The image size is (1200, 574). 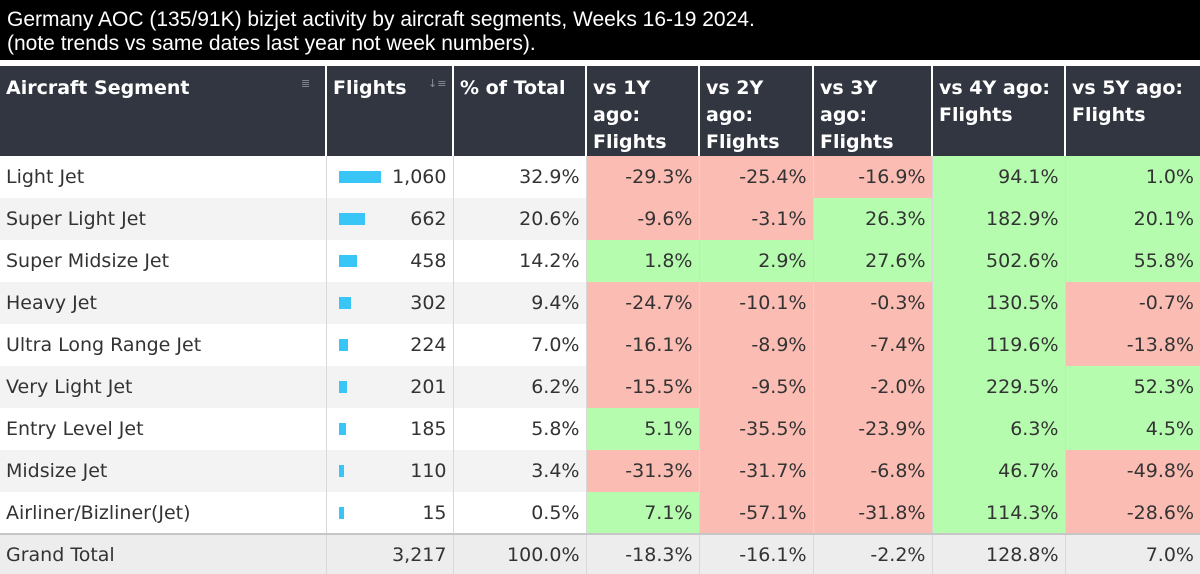 I want to click on vs-2y-cell: -10.1%, so click(x=756, y=303).